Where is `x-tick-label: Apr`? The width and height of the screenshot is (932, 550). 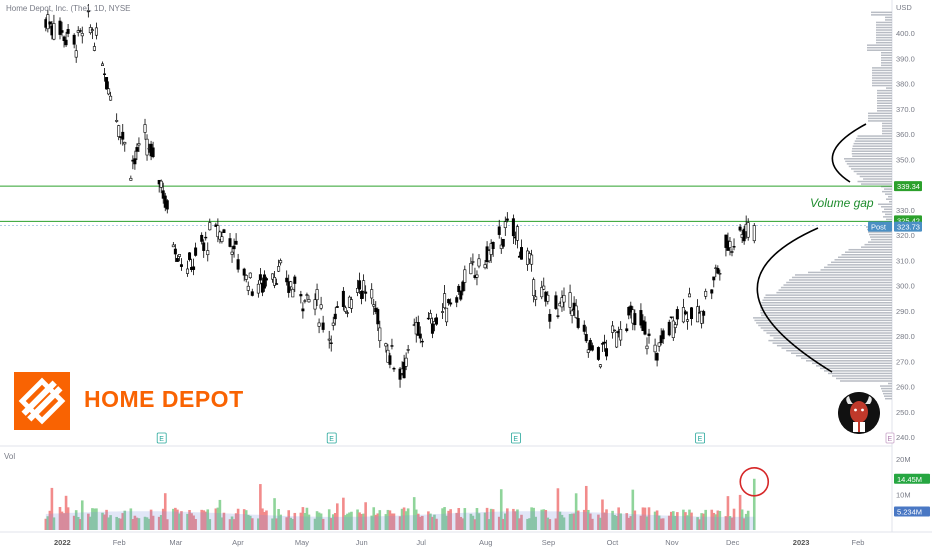 x-tick-label: Apr is located at coordinates (238, 542).